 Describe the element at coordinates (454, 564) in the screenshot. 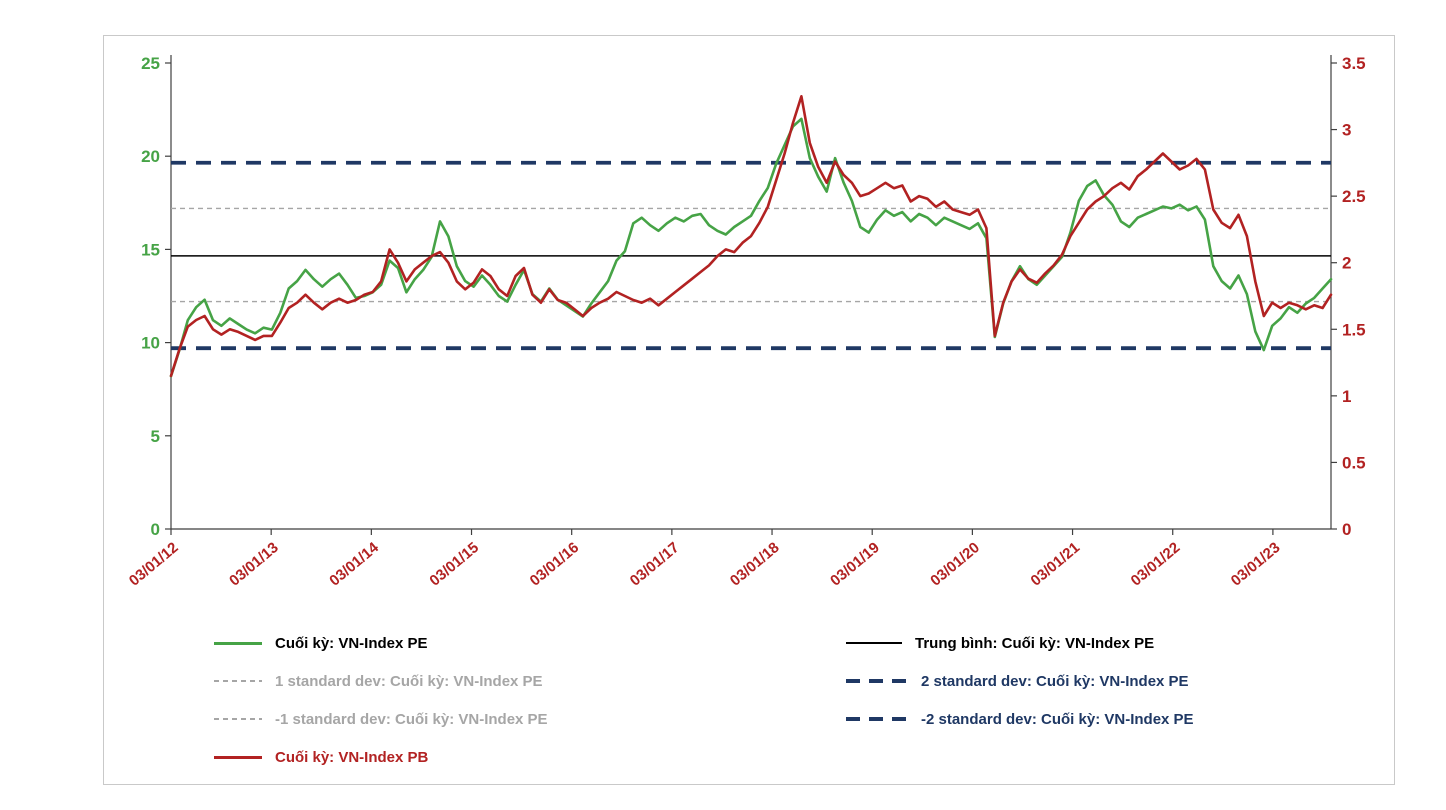

I see `x-tick-label: 03/01/15` at that location.